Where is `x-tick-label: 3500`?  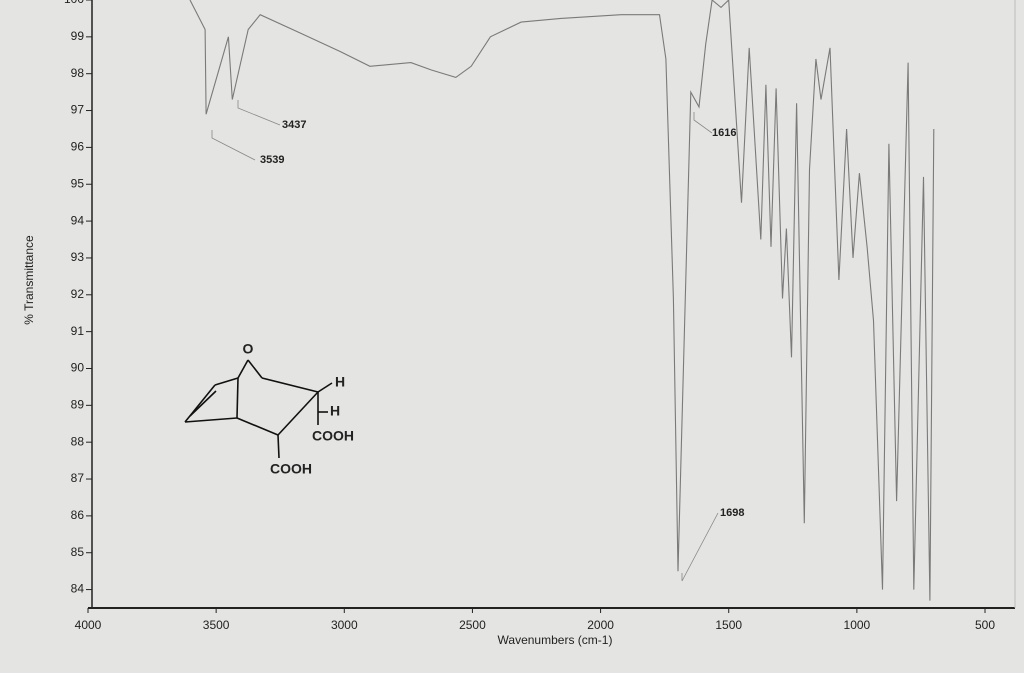 x-tick-label: 3500 is located at coordinates (216, 625).